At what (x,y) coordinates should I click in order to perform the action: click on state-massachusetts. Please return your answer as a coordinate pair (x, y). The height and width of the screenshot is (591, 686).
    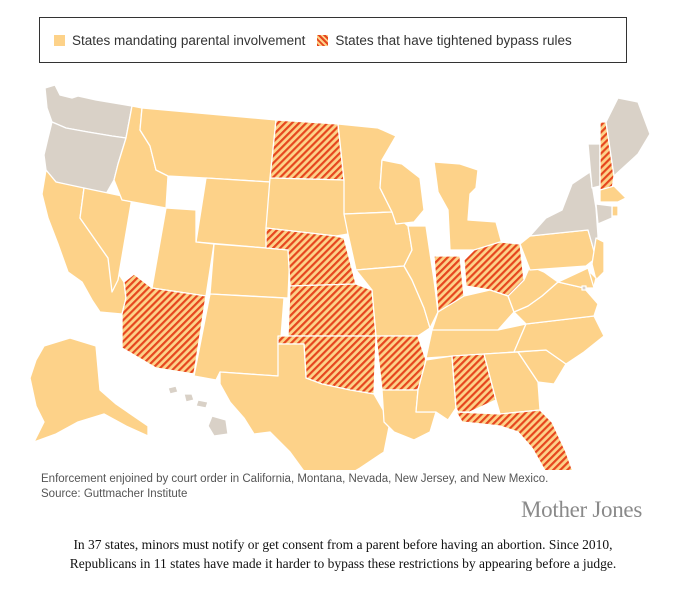
    Looking at the image, I should click on (613, 194).